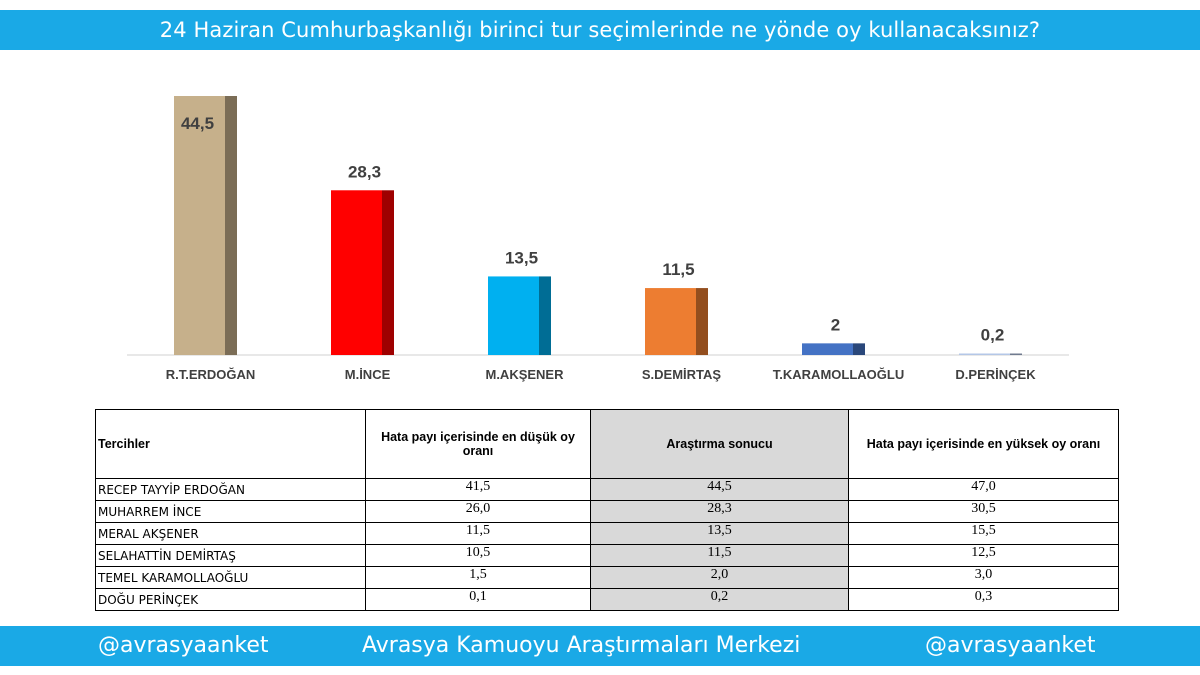  What do you see at coordinates (838, 374) in the screenshot?
I see `x-tick-label: T.KARAMOLLAOĞLU` at bounding box center [838, 374].